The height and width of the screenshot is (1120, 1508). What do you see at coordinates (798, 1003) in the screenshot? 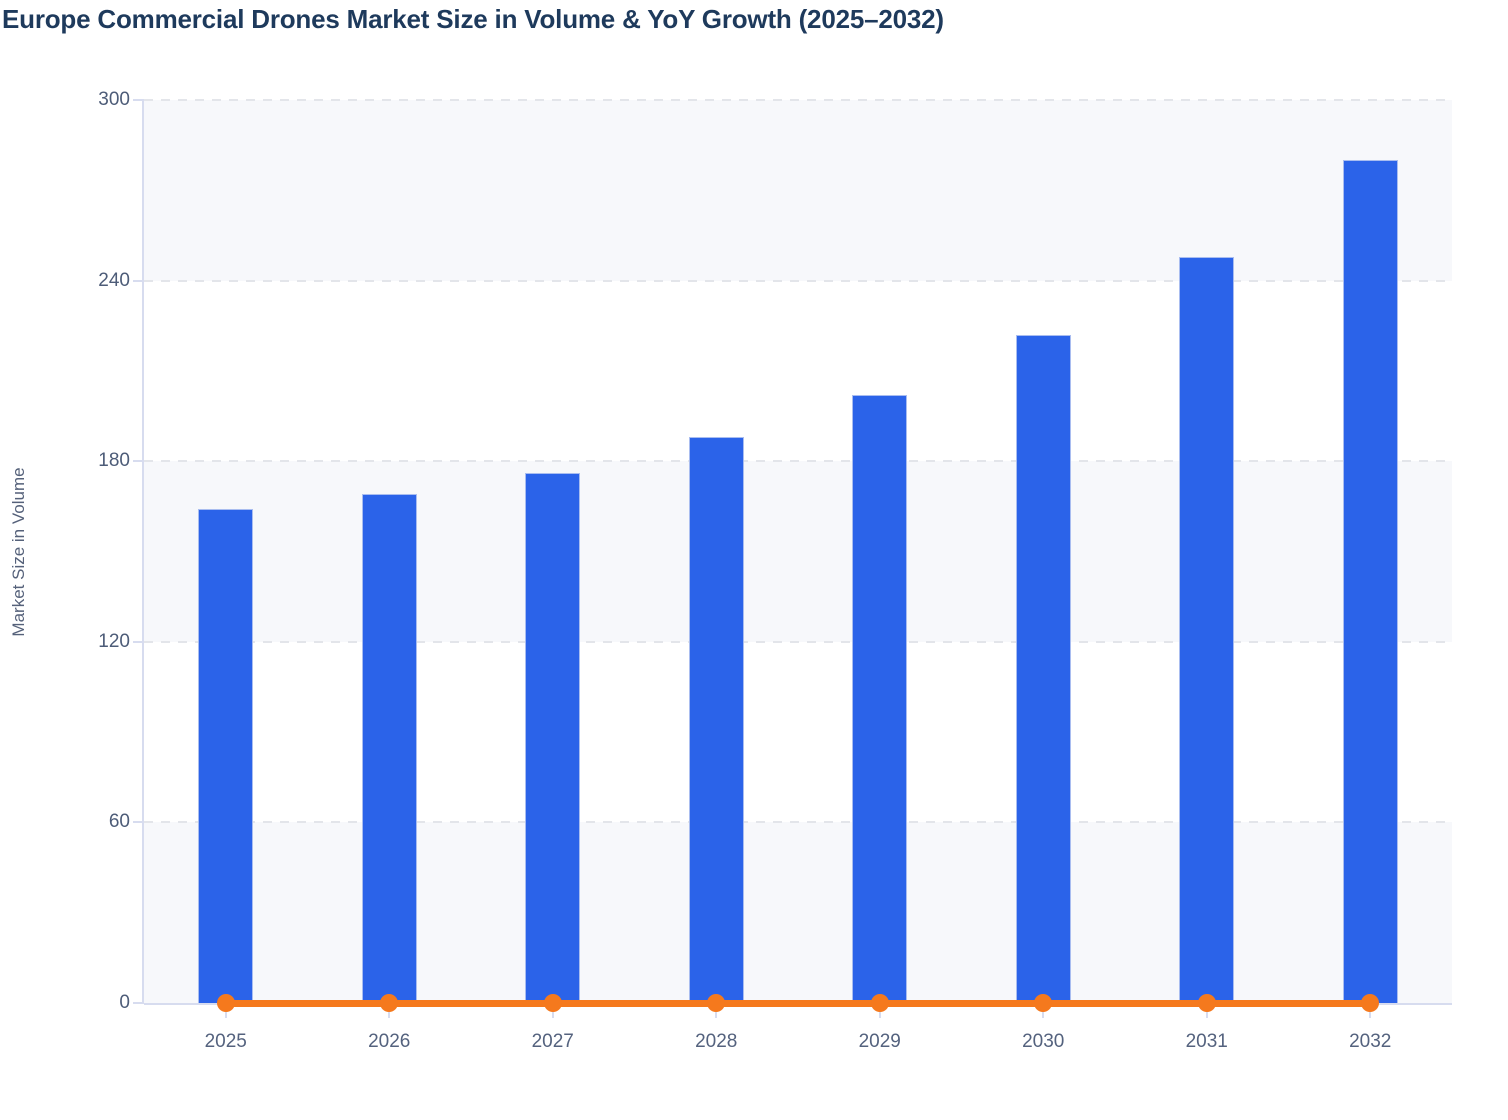
I see `yoy-growth-line` at bounding box center [798, 1003].